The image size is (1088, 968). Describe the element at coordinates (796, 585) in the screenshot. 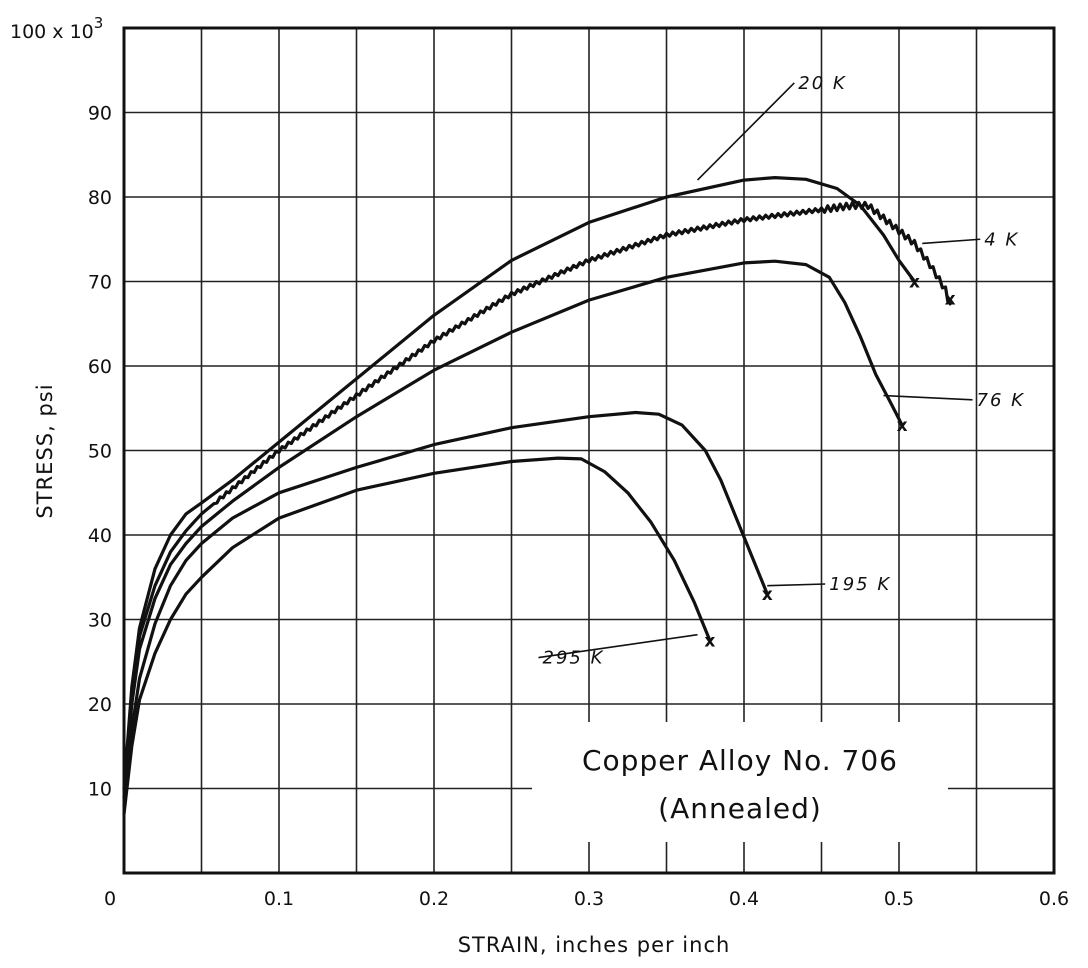

I see `leader-line-195k` at that location.